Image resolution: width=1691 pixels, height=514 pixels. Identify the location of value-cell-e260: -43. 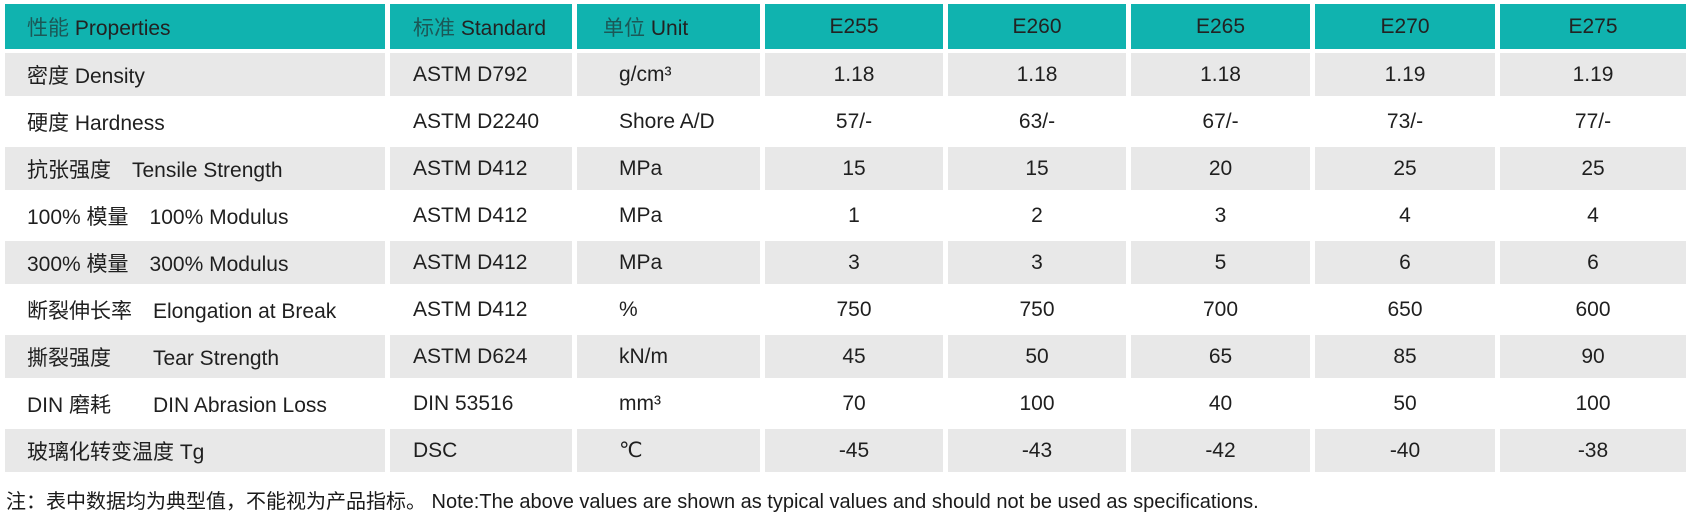
(1037, 450).